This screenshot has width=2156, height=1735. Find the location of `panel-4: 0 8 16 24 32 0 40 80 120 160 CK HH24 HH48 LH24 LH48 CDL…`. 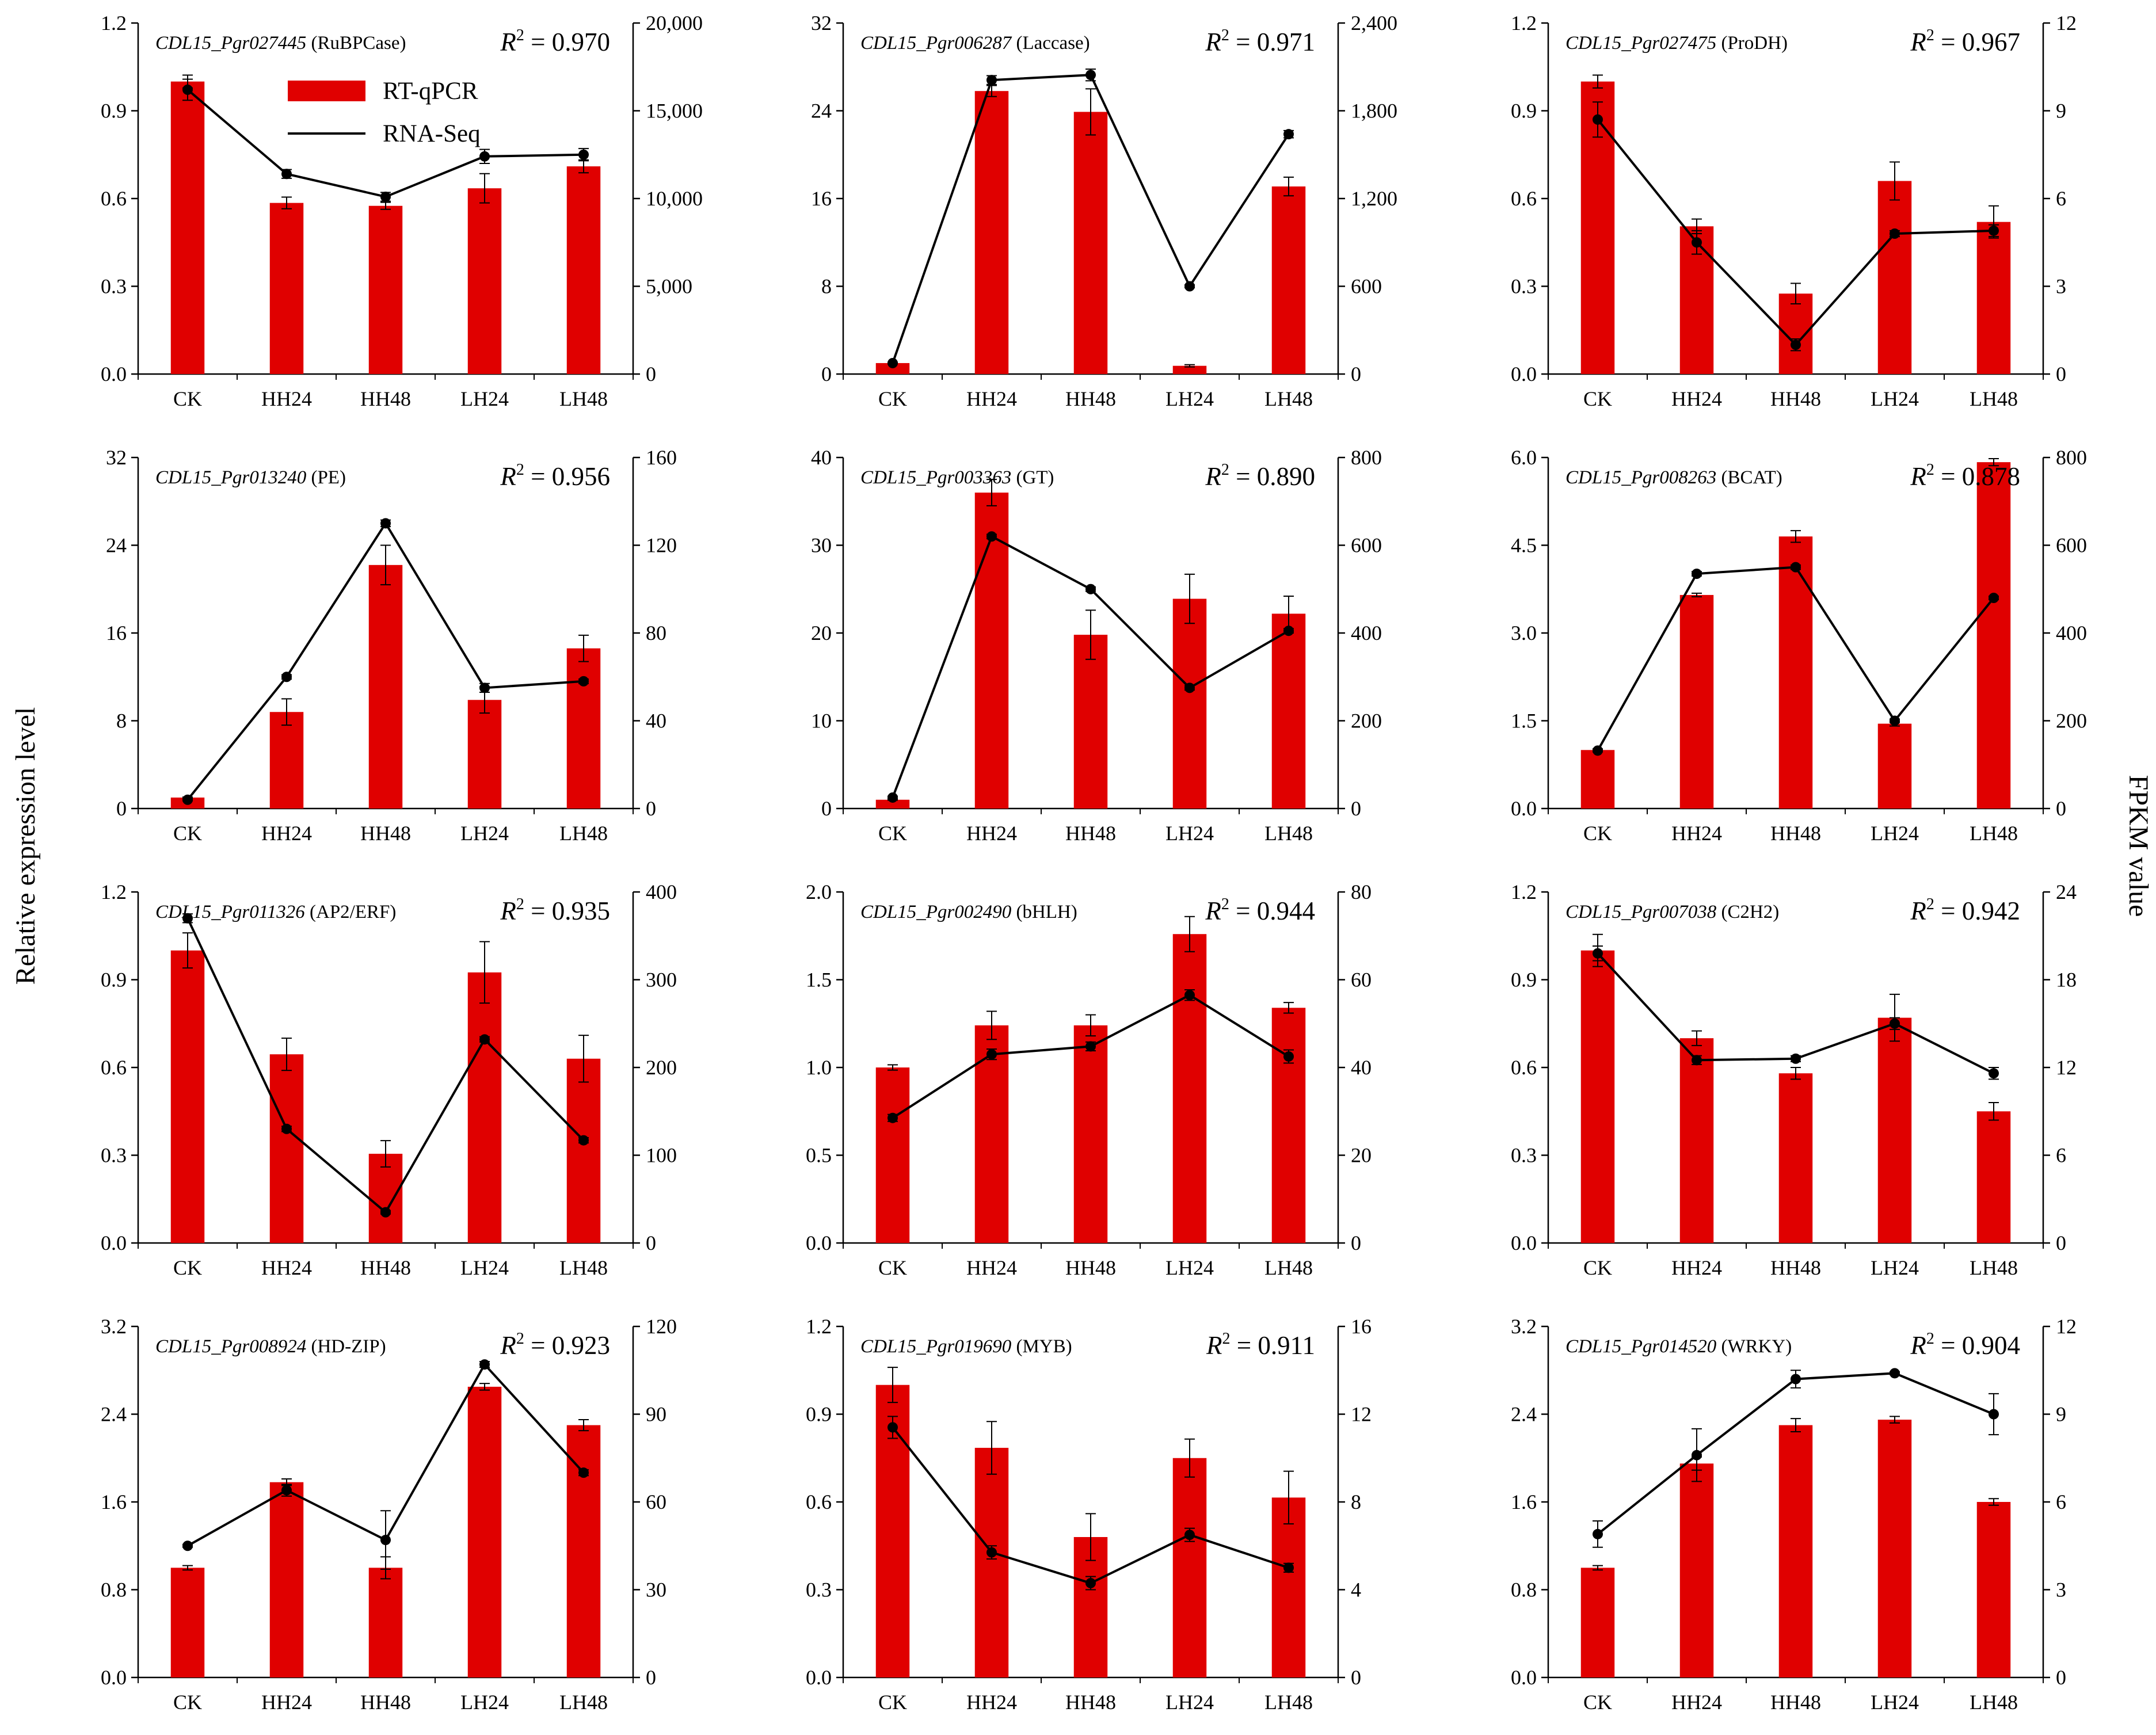

panel-4: 0 8 16 24 32 0 40 80 120 160 CK HH24 HH48 LH24 LH48 CDL… is located at coordinates (391, 645).